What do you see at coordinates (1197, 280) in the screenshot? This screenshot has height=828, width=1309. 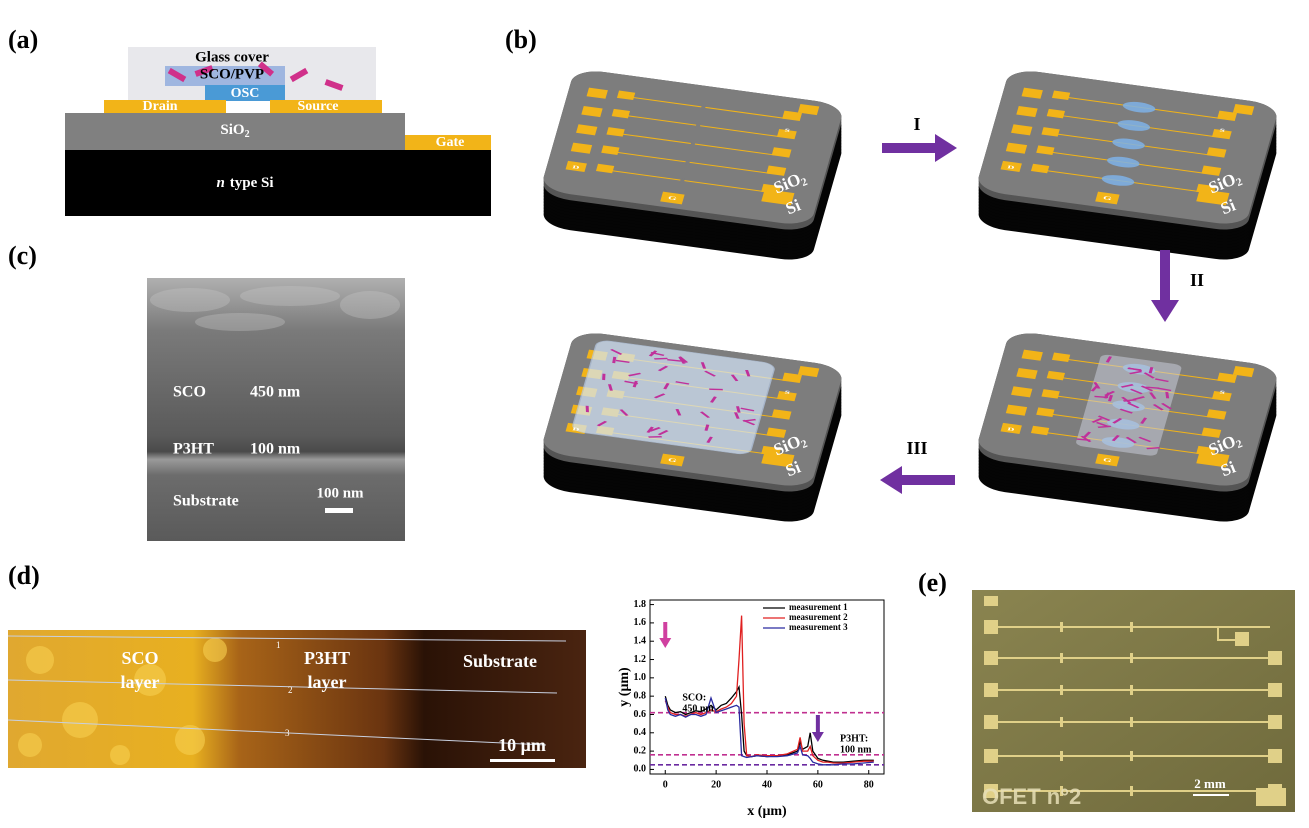 I see `step-label: II` at bounding box center [1197, 280].